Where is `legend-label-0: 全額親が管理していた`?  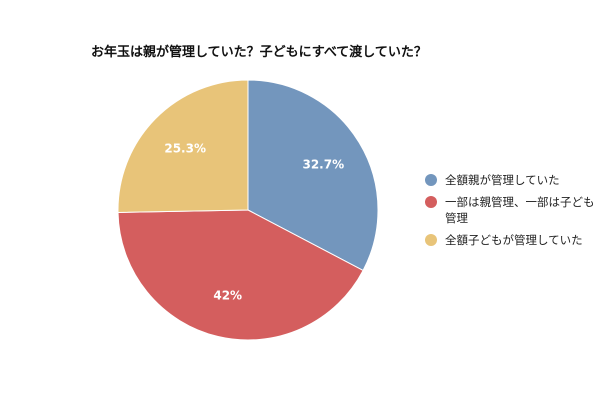
legend-label-0: 全額親が管理していた is located at coordinates (502, 180).